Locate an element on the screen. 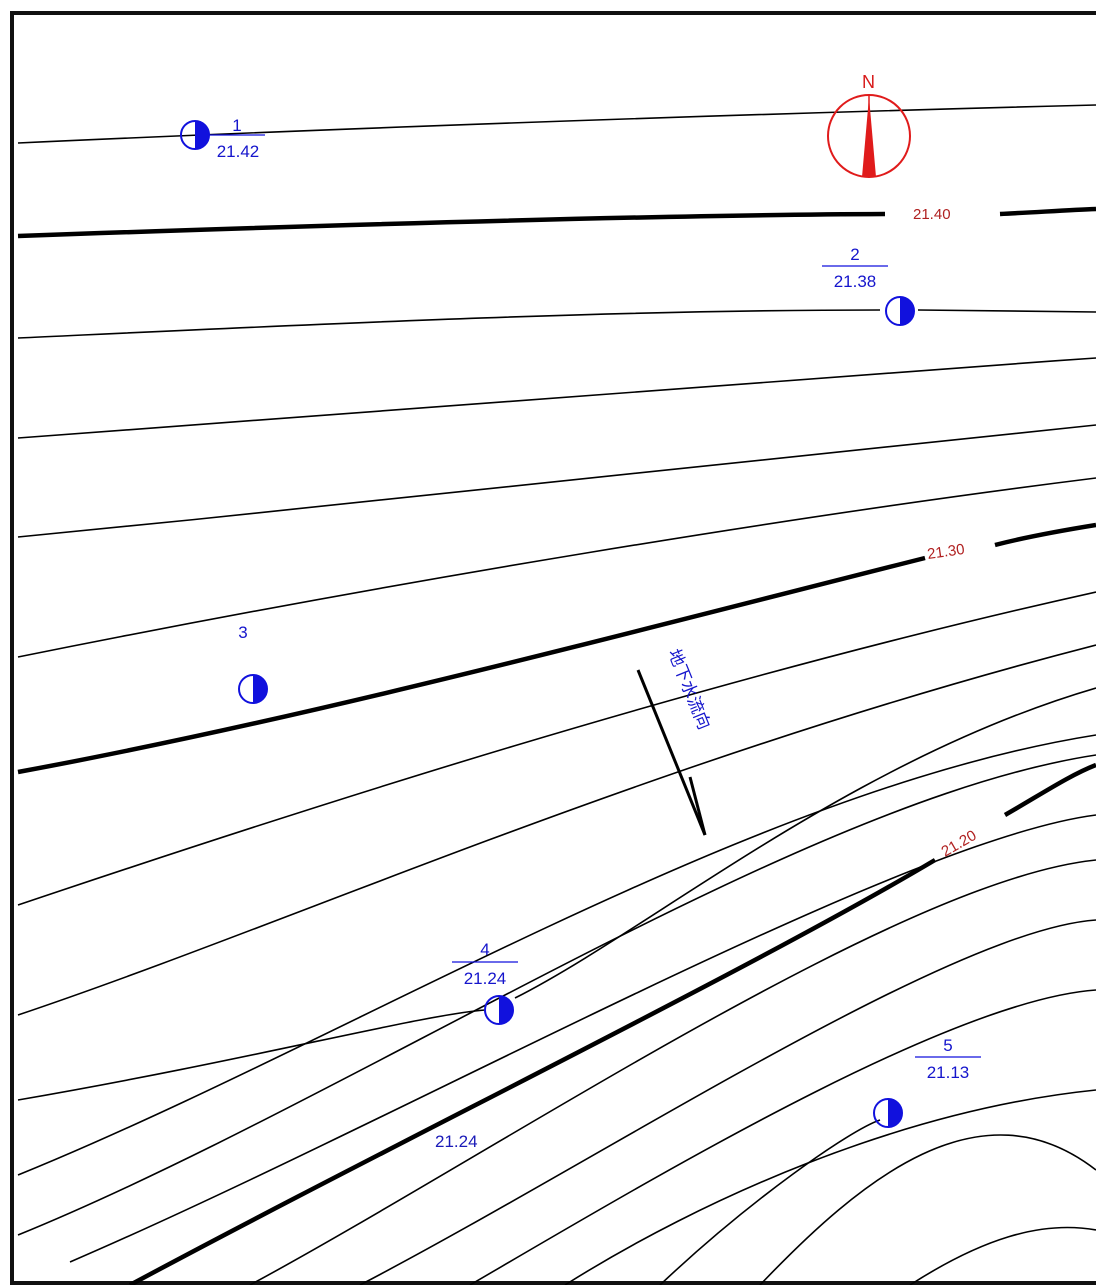  contour-label: 21.40 is located at coordinates (932, 214).